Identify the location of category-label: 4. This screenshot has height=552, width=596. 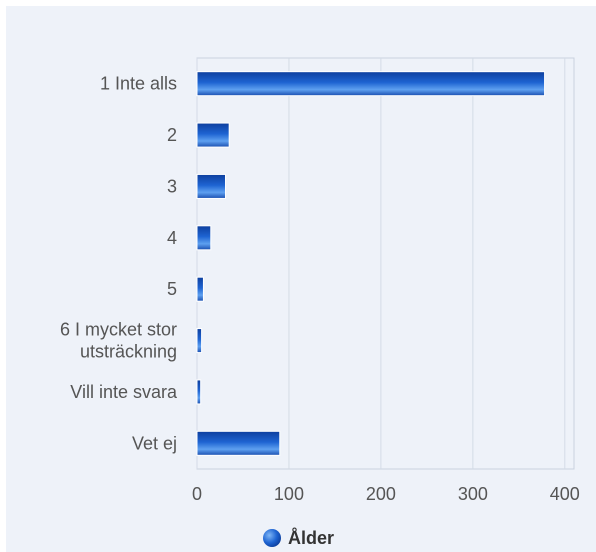
(172, 238).